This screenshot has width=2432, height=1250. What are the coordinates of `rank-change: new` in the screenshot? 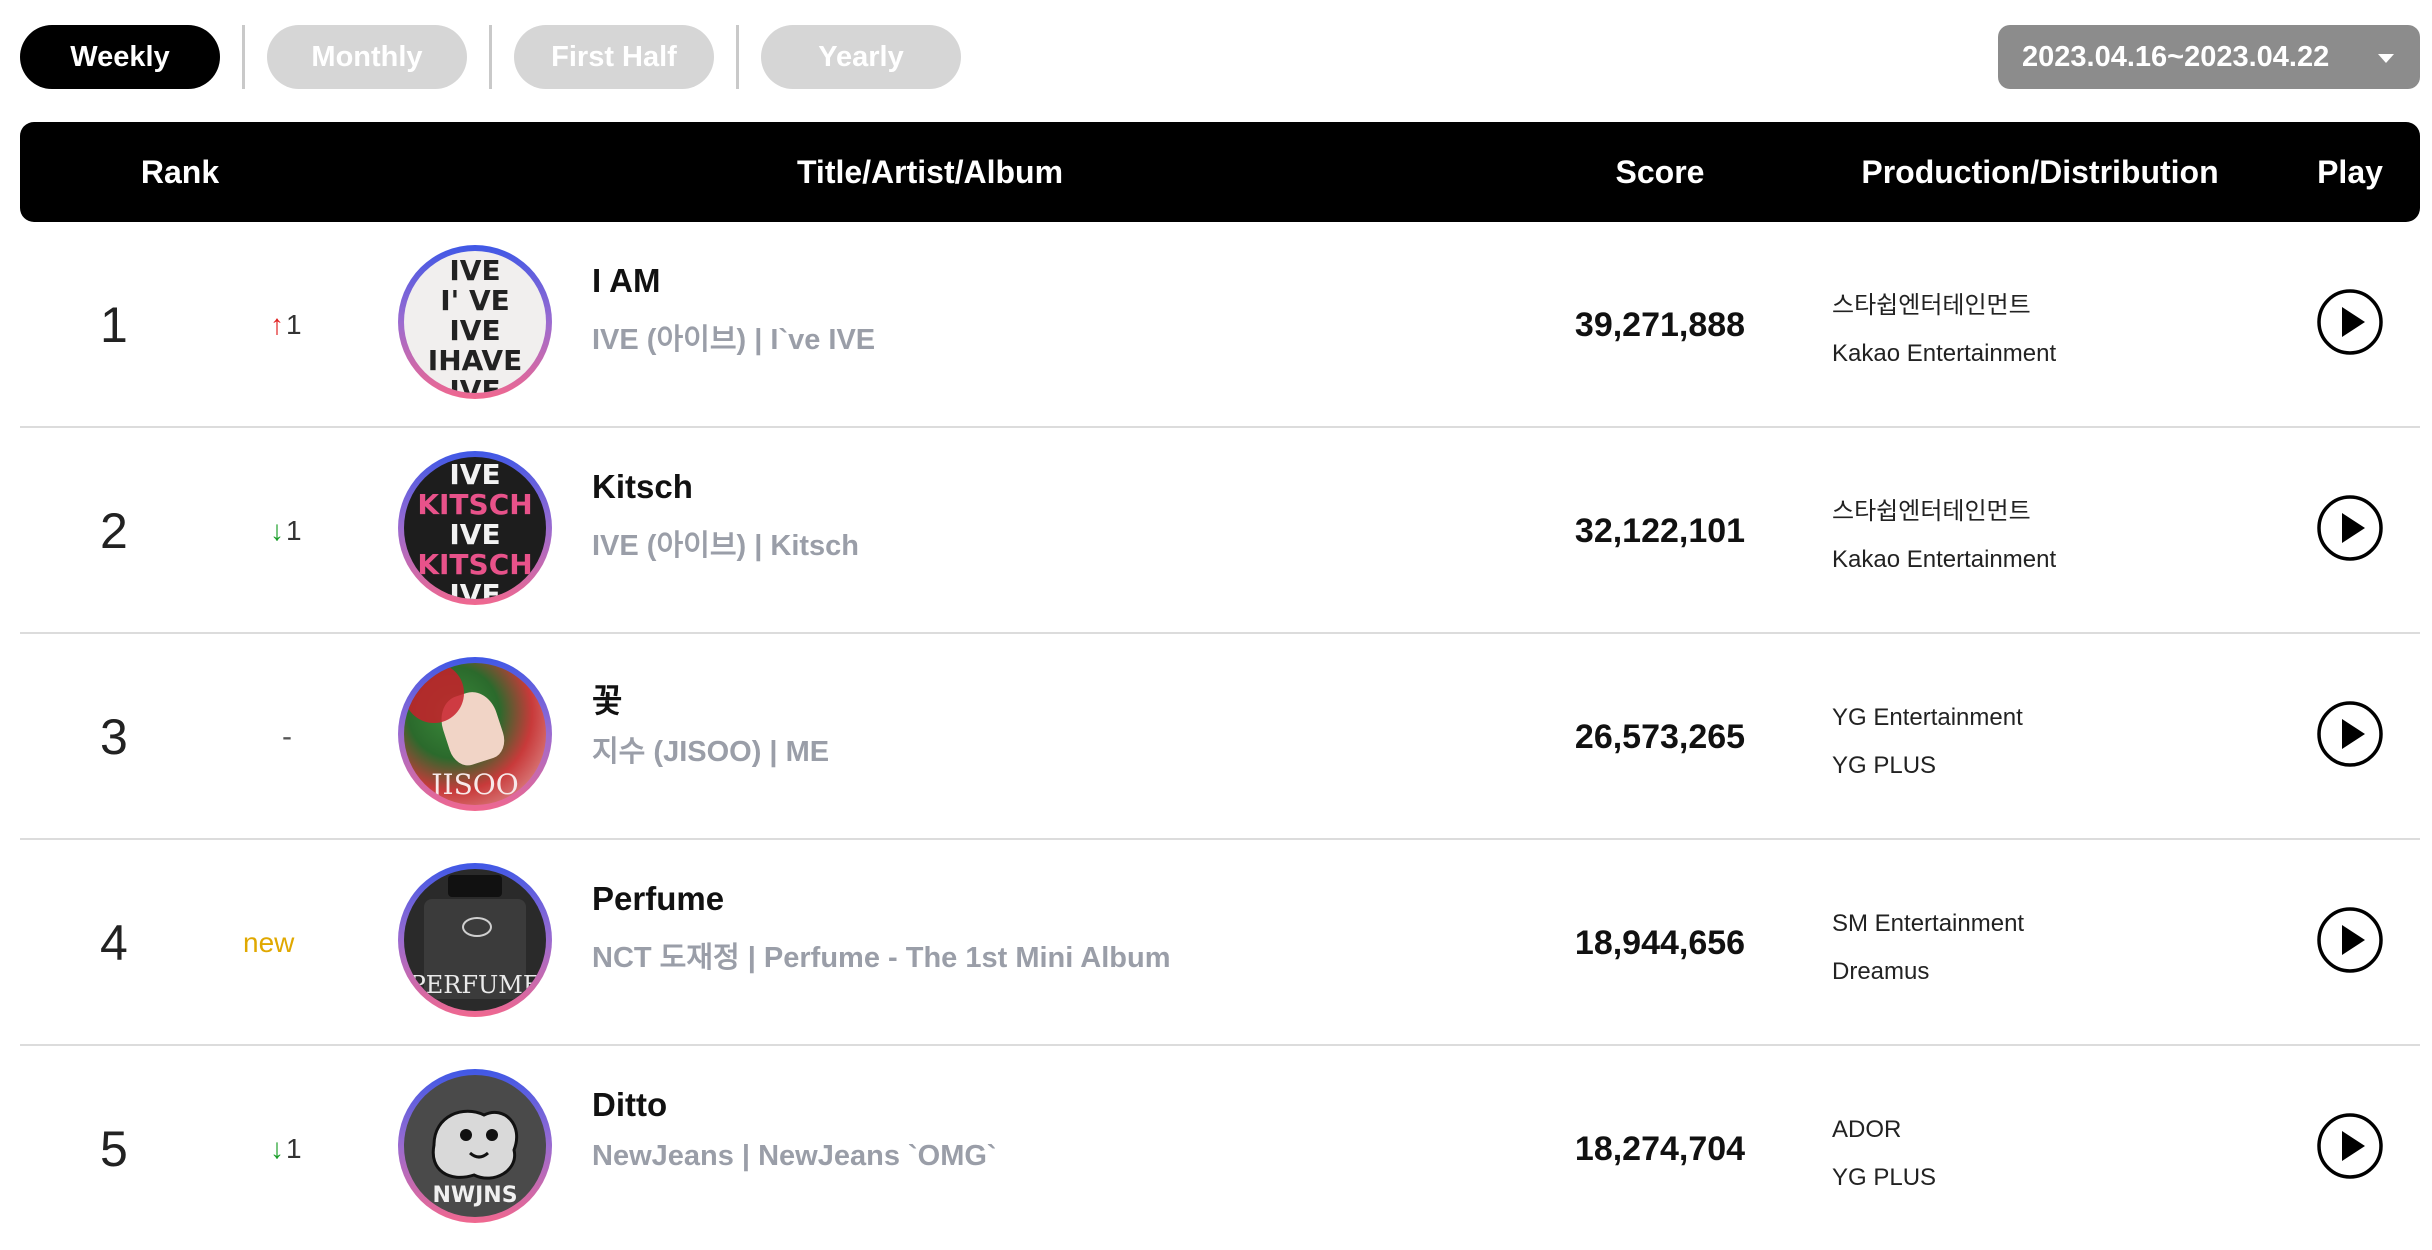 It's located at (268, 943).